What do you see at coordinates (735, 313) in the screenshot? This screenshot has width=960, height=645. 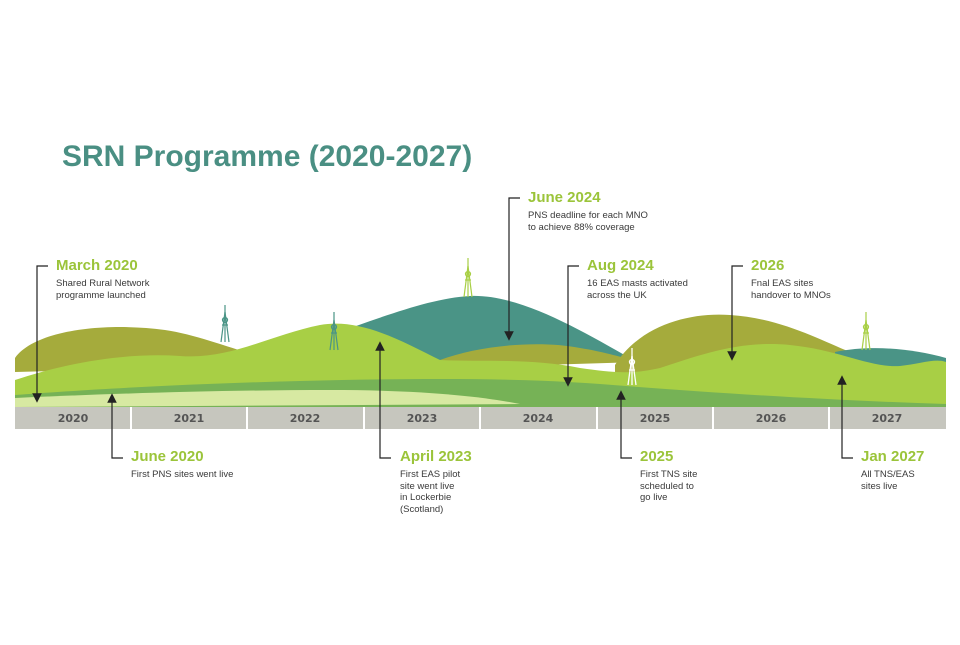 I see `arrow-2026` at bounding box center [735, 313].